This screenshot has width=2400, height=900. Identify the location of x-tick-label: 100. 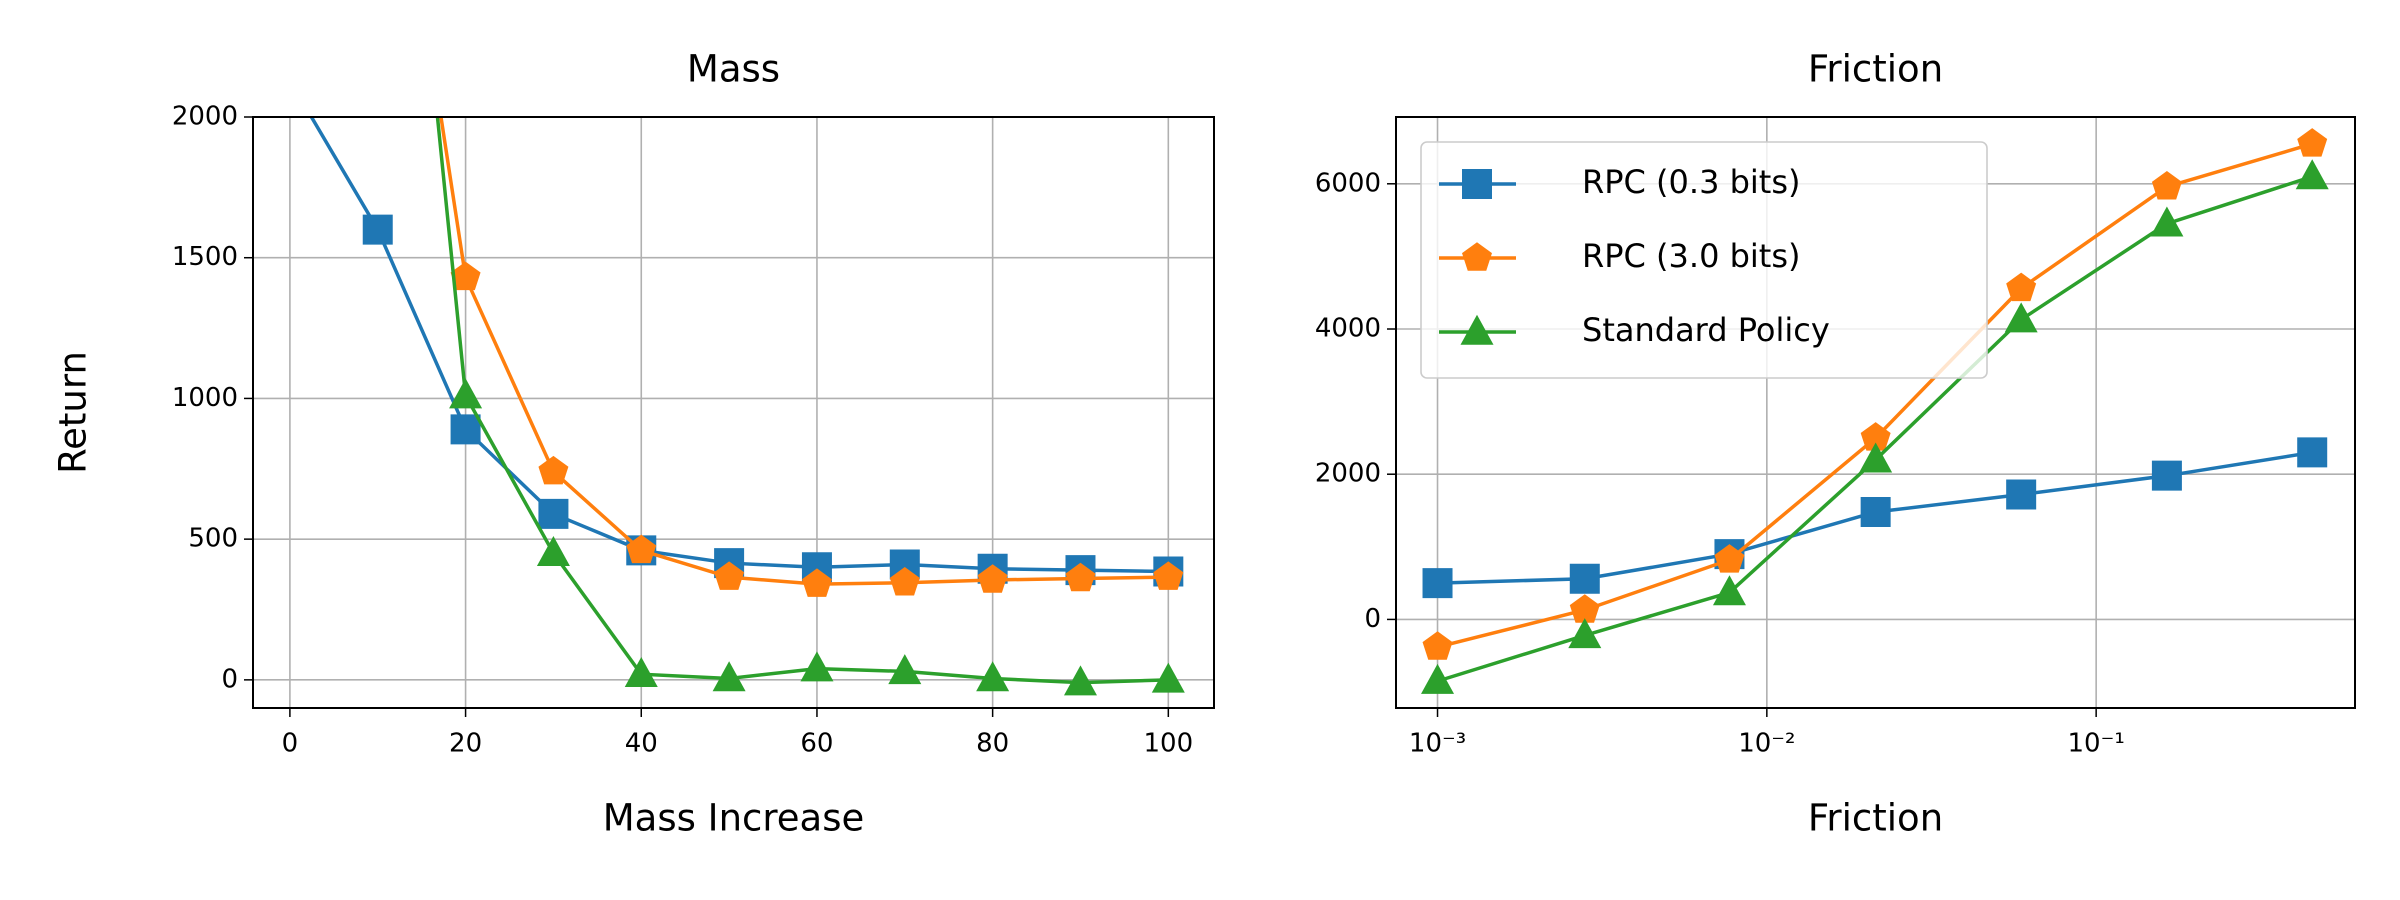
(1169, 744).